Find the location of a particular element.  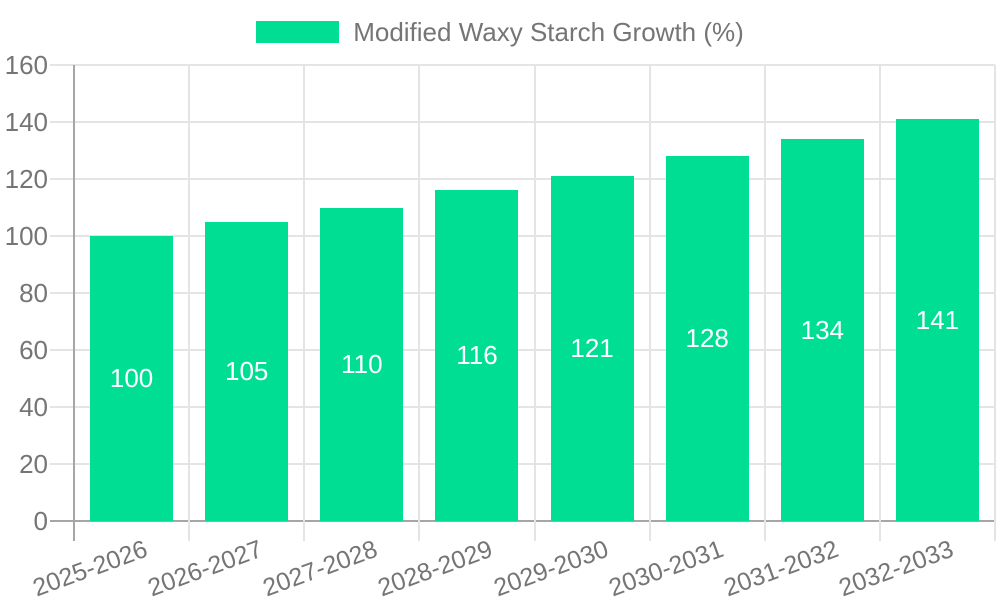

x-axis-tick-label: 2028-2029 is located at coordinates (435, 568).